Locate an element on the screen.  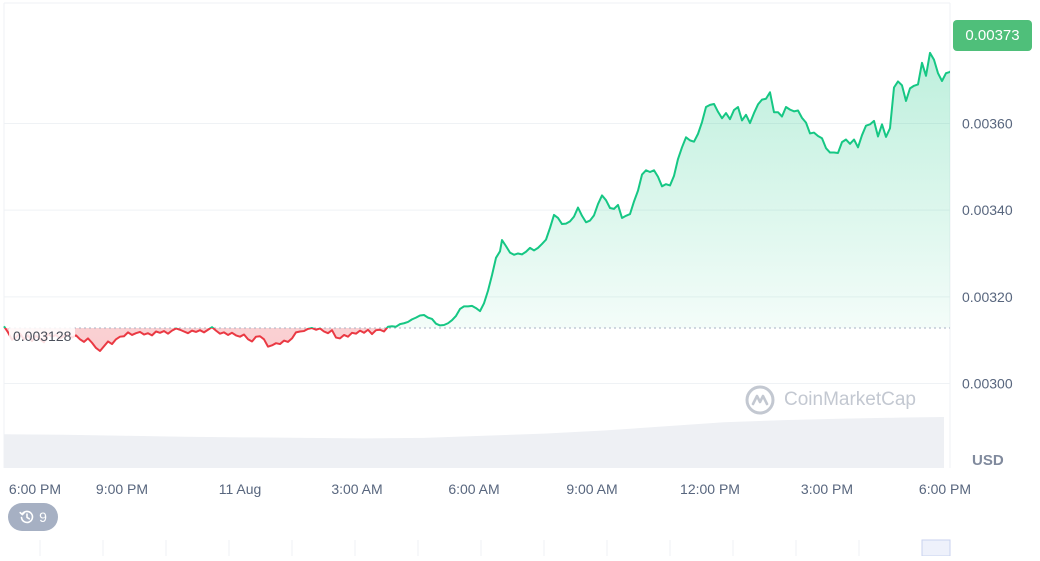
range-handle is located at coordinates (936, 548).